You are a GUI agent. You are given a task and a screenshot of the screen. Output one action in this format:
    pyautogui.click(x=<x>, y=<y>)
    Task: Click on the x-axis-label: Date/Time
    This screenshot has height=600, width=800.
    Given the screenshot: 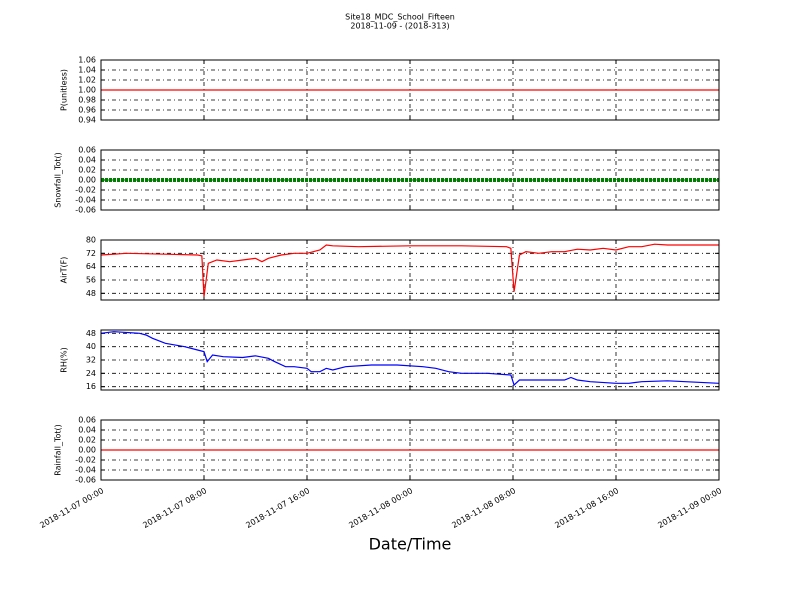 What is the action you would take?
    pyautogui.click(x=410, y=544)
    